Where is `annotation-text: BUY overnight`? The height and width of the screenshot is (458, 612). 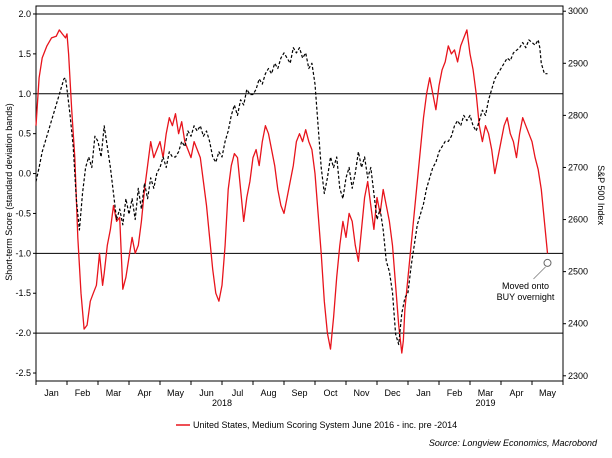
annotation-text: BUY overnight is located at coordinates (526, 297).